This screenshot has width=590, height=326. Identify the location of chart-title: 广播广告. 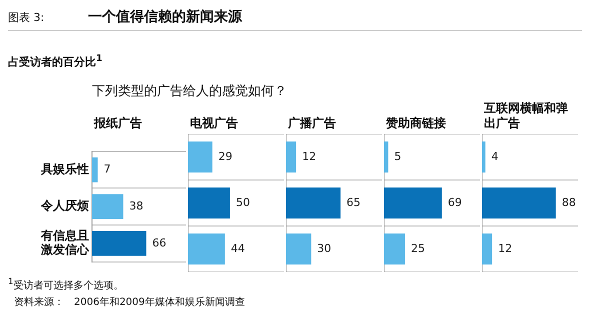
(312, 123).